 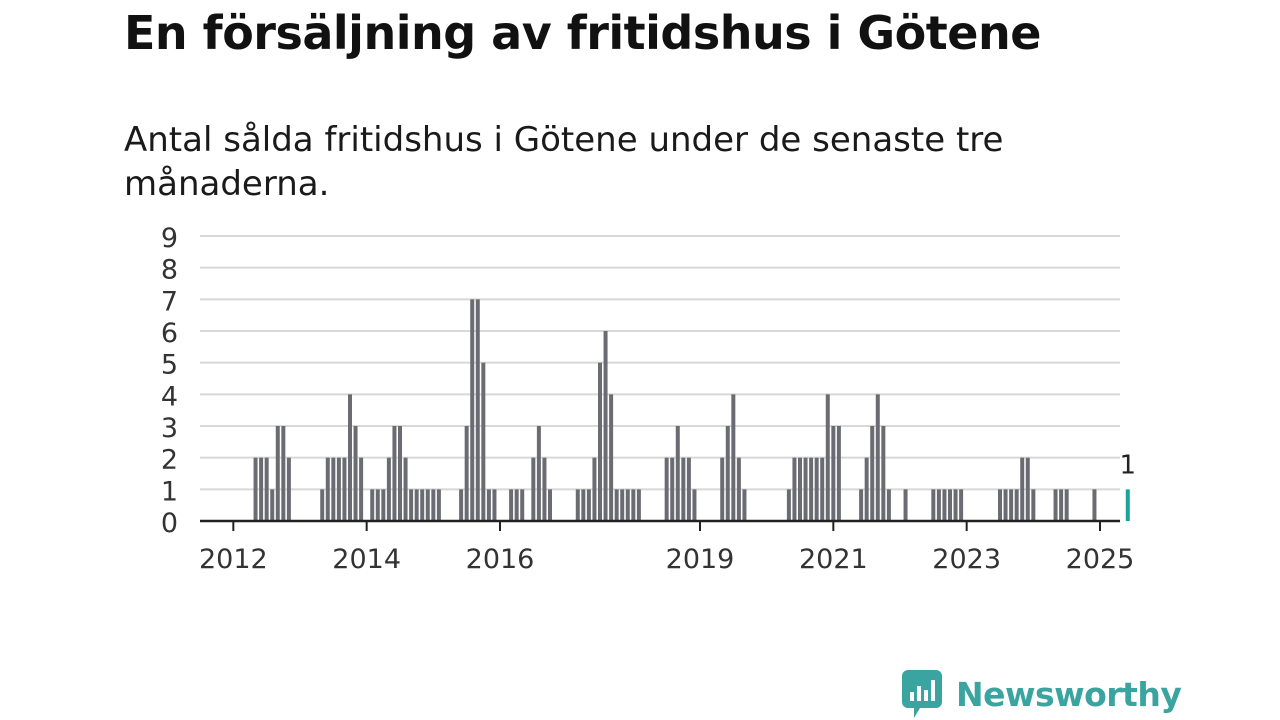 I want to click on y-tick-label: 3, so click(x=169, y=428).